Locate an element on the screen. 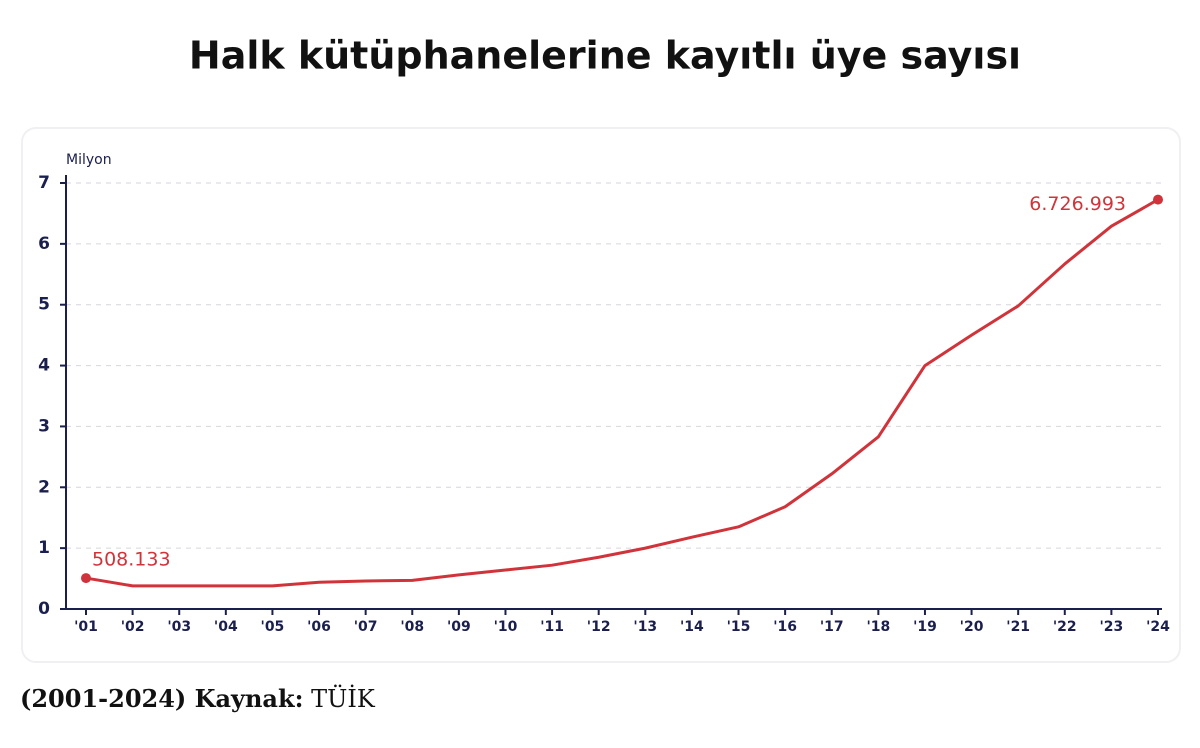 The width and height of the screenshot is (1200, 748). y-tick-label: 6 is located at coordinates (44, 244).